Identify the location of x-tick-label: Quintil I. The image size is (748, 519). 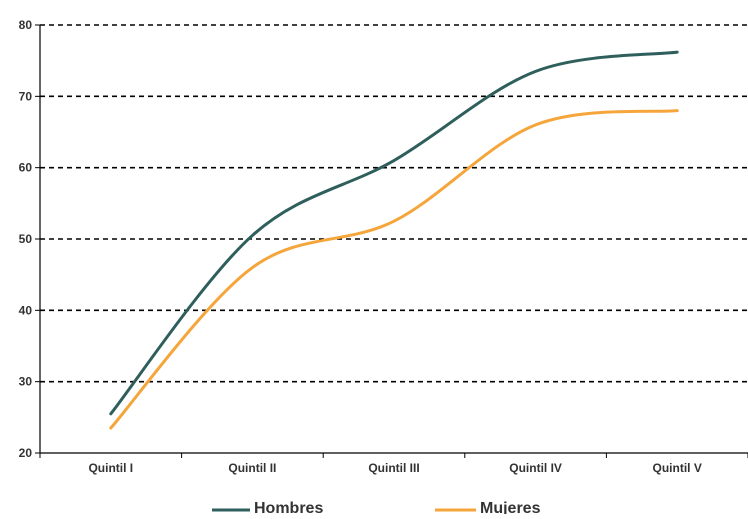
(110, 468).